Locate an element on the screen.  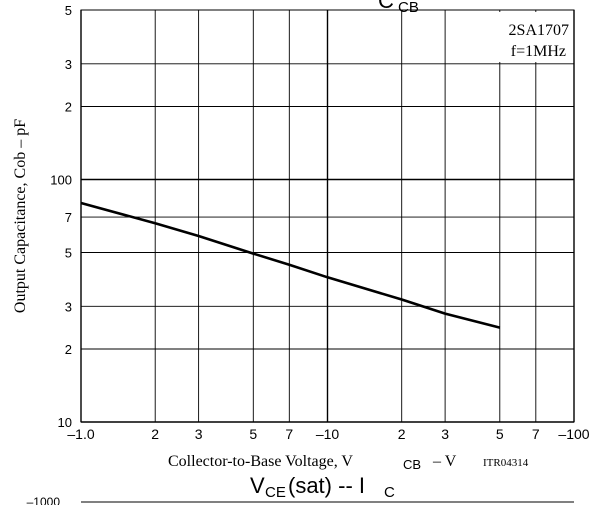
next-chart-title: V CE (sat) -- I C is located at coordinates (322, 487).